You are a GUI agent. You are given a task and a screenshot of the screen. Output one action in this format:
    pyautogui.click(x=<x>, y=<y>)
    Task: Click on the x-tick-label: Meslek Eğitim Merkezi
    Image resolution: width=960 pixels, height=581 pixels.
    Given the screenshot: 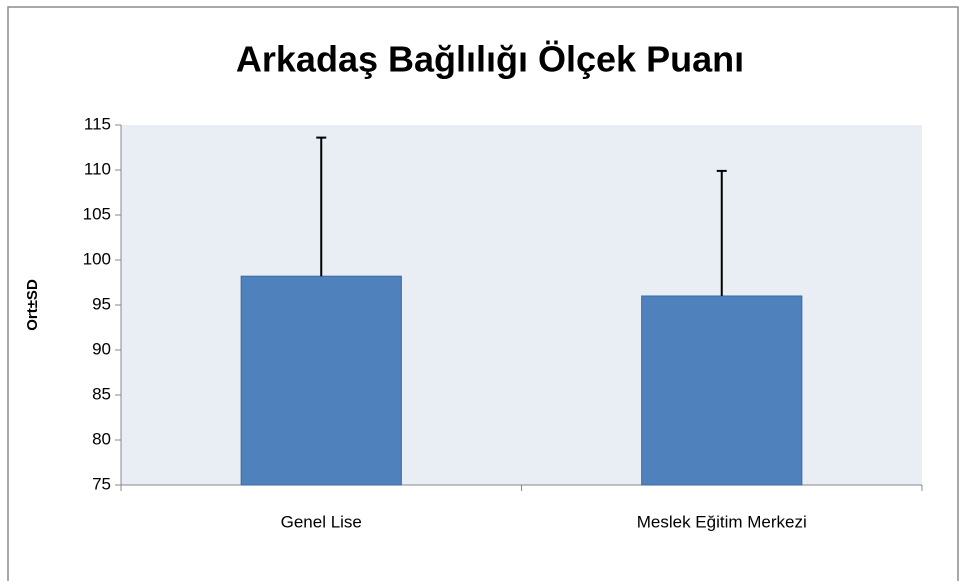 What is the action you would take?
    pyautogui.click(x=722, y=521)
    